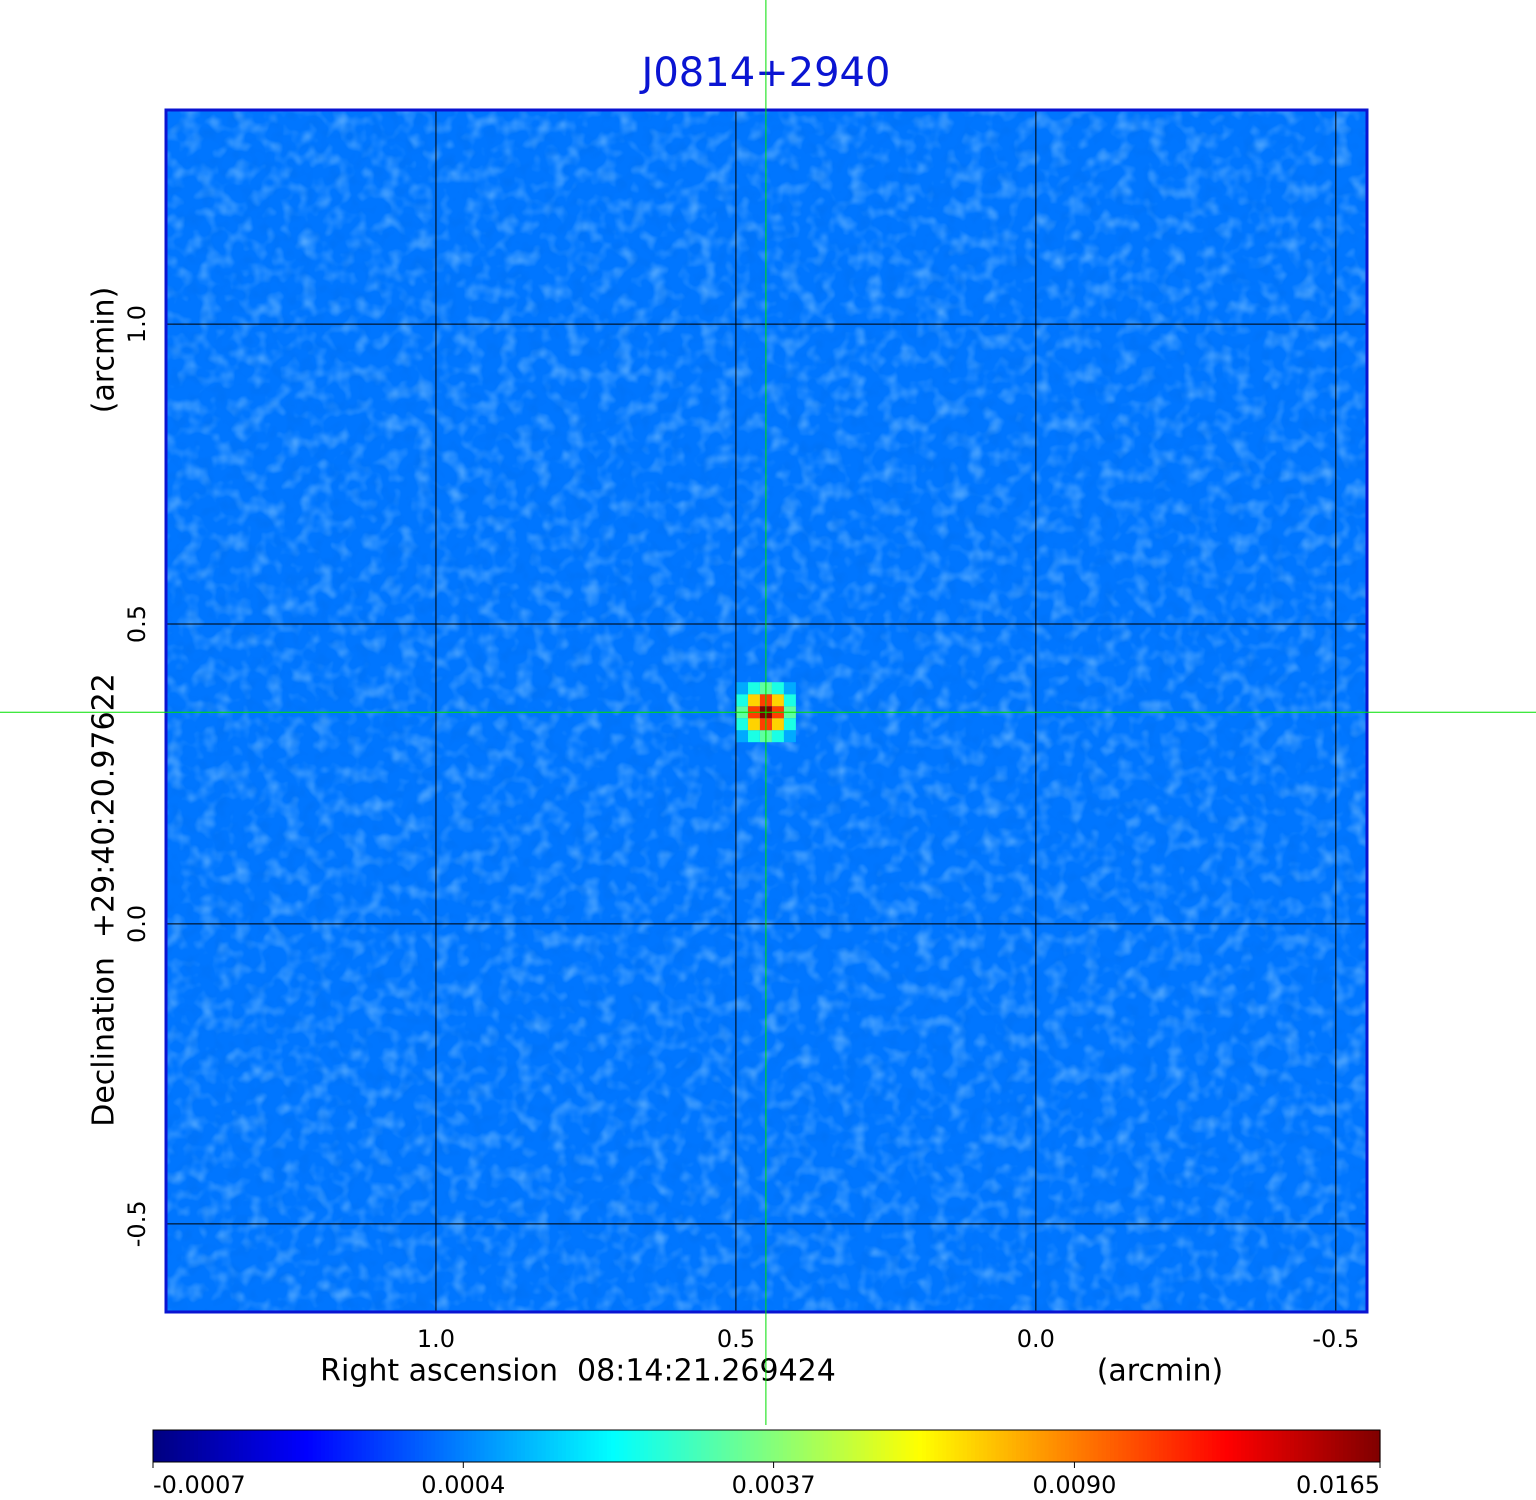 Image resolution: width=1536 pixels, height=1500 pixels. What do you see at coordinates (1160, 1371) in the screenshot?
I see `x-axis-unit: (arcmin)` at bounding box center [1160, 1371].